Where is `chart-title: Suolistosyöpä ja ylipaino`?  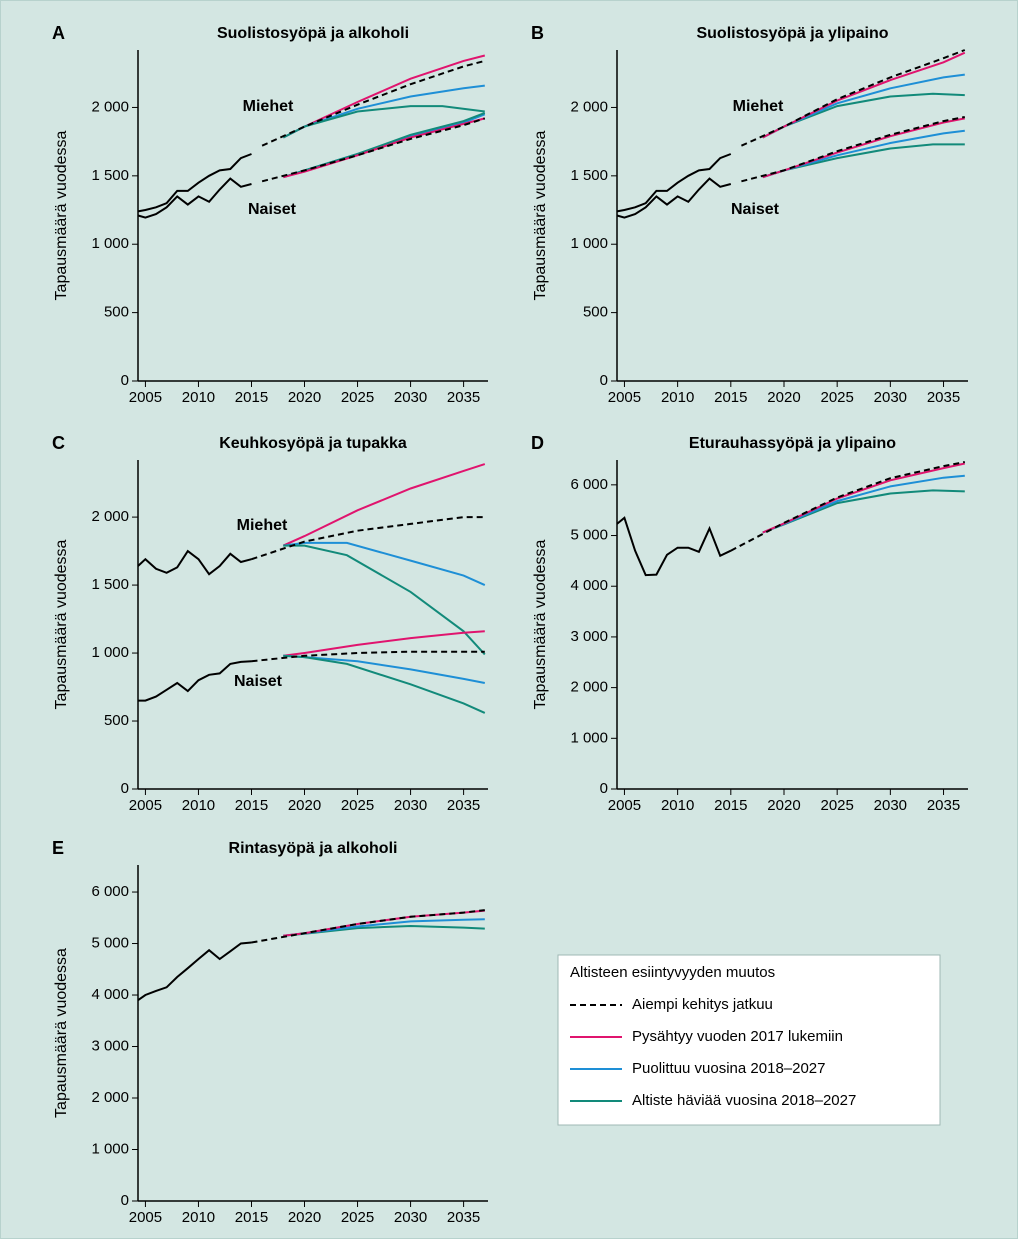 chart-title: Suolistosyöpä ja ylipaino is located at coordinates (792, 33).